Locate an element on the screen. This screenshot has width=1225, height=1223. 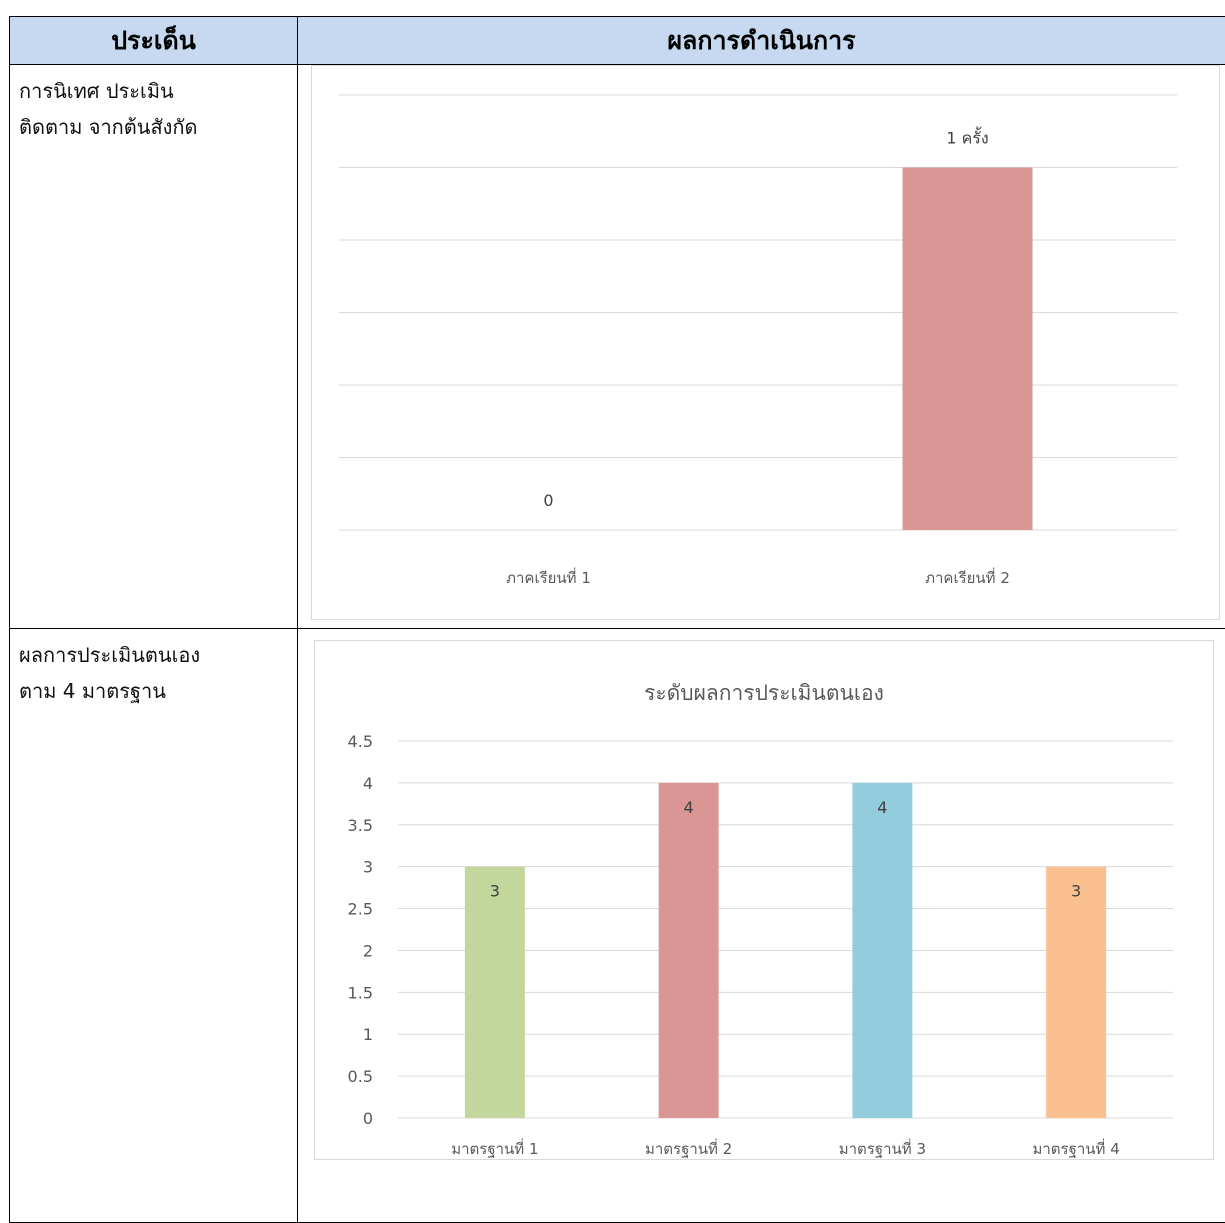
header-topic: ประเด็น is located at coordinates (153, 40).